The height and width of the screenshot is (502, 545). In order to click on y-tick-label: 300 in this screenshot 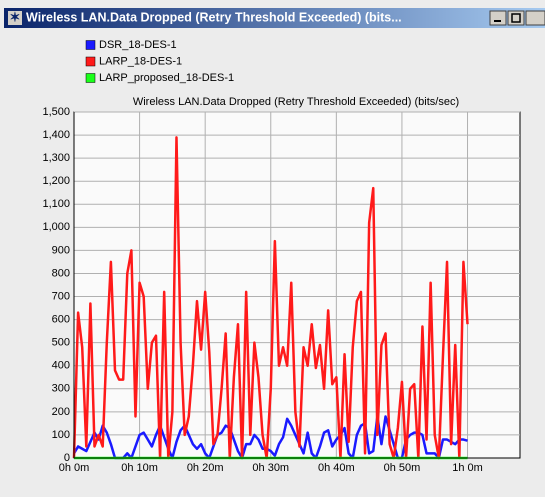, I will do `click(61, 389)`.